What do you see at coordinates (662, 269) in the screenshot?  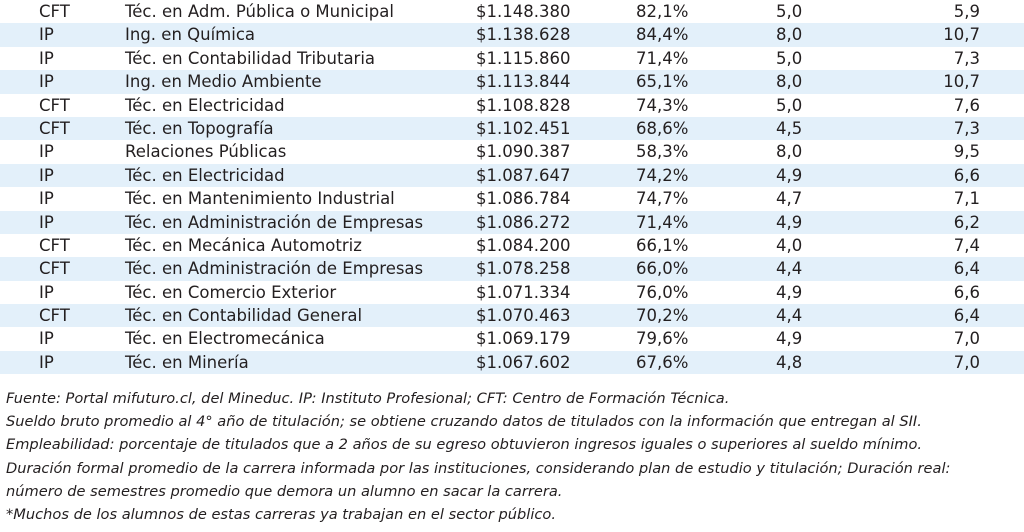 I see `employability-rate: 66,0%` at bounding box center [662, 269].